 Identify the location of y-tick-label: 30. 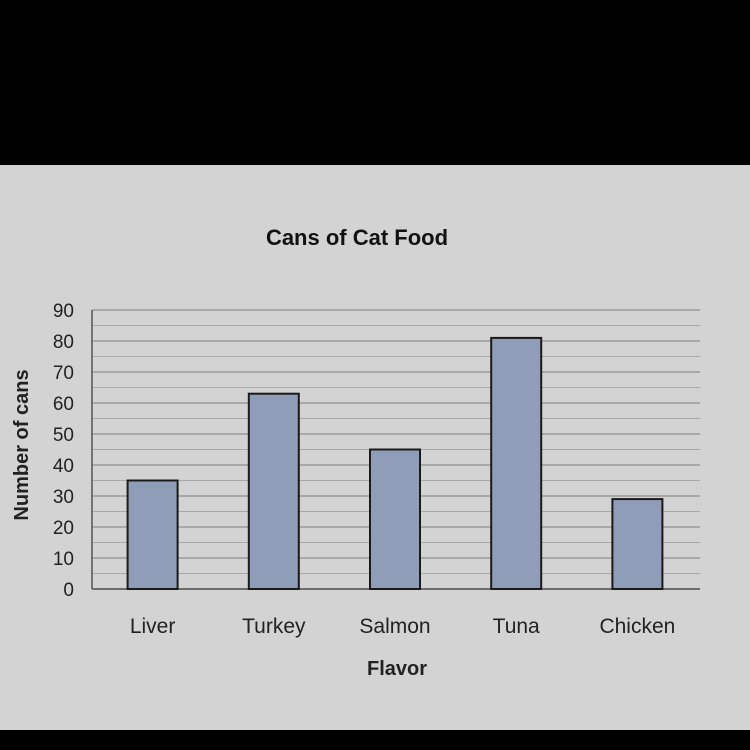
(63, 497).